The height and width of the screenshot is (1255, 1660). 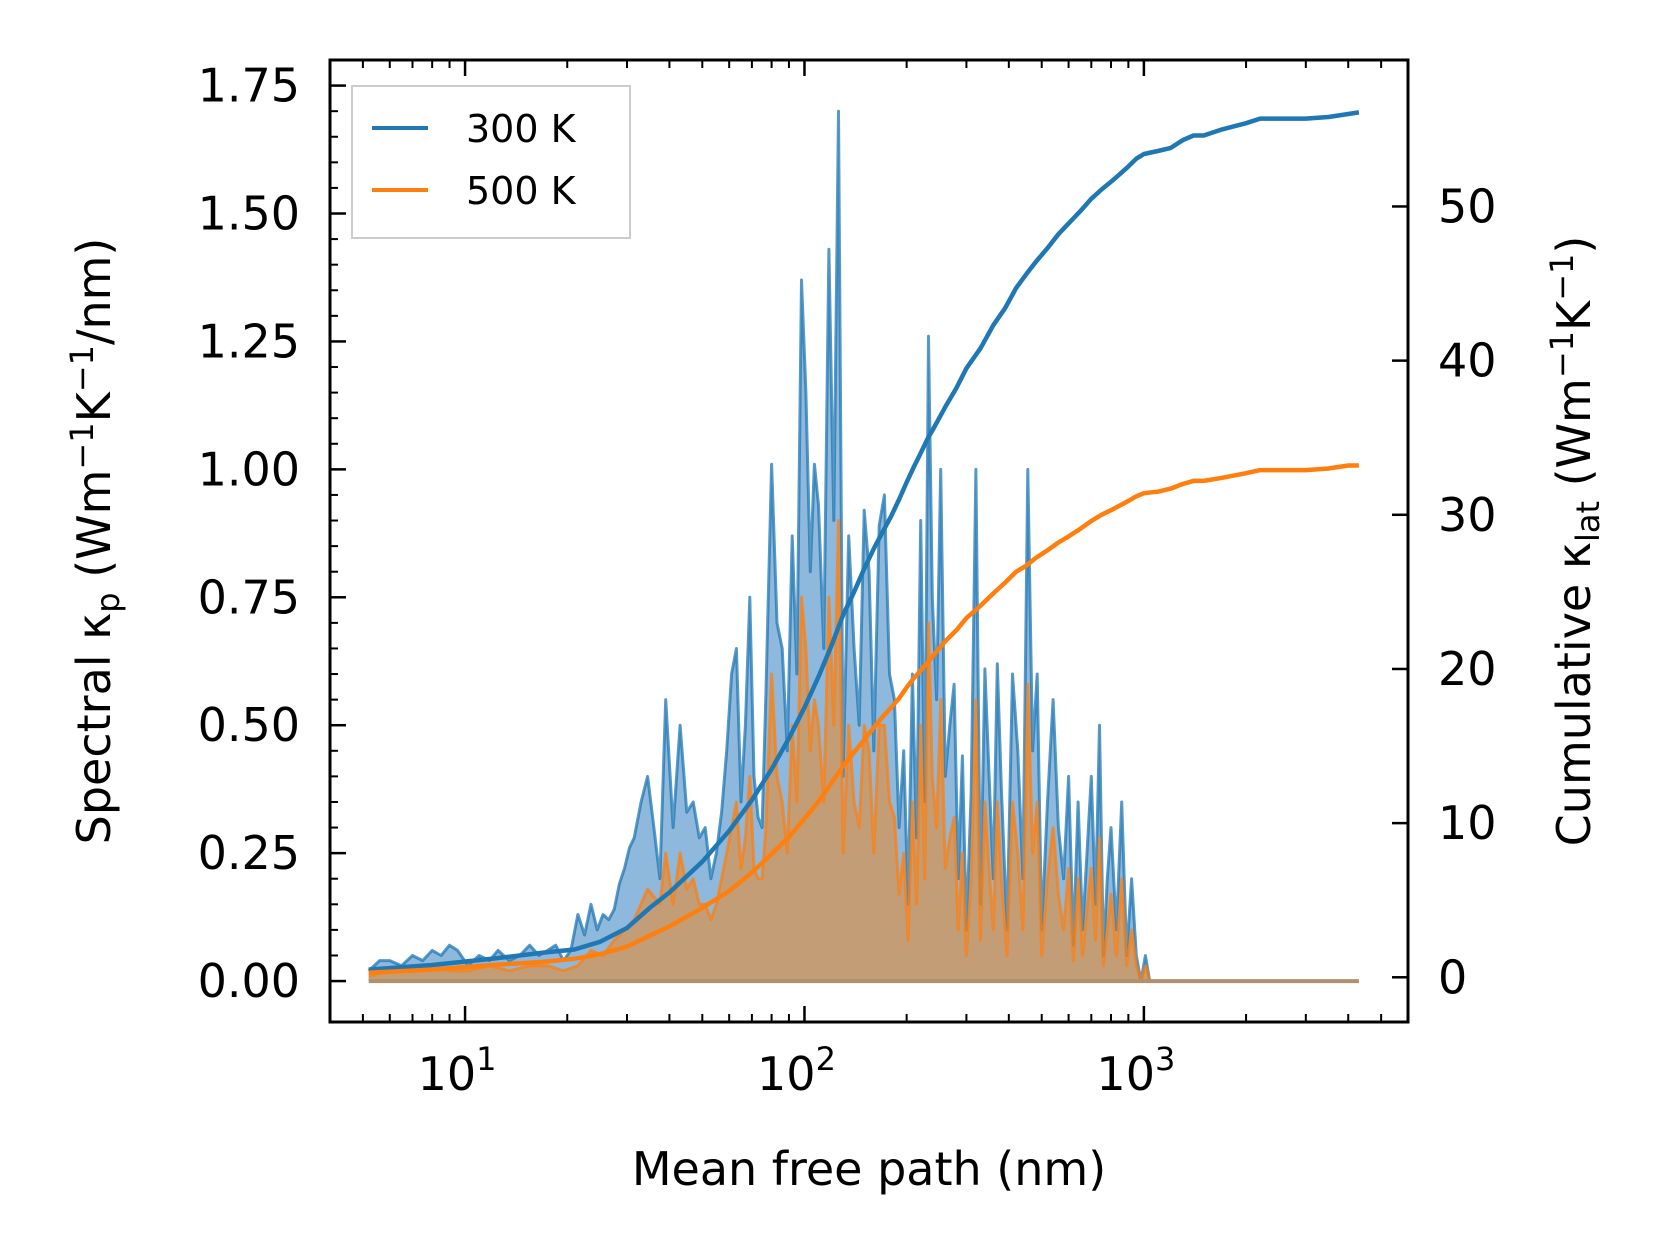 I want to click on y-right-tick-label: 20, so click(x=1467, y=669).